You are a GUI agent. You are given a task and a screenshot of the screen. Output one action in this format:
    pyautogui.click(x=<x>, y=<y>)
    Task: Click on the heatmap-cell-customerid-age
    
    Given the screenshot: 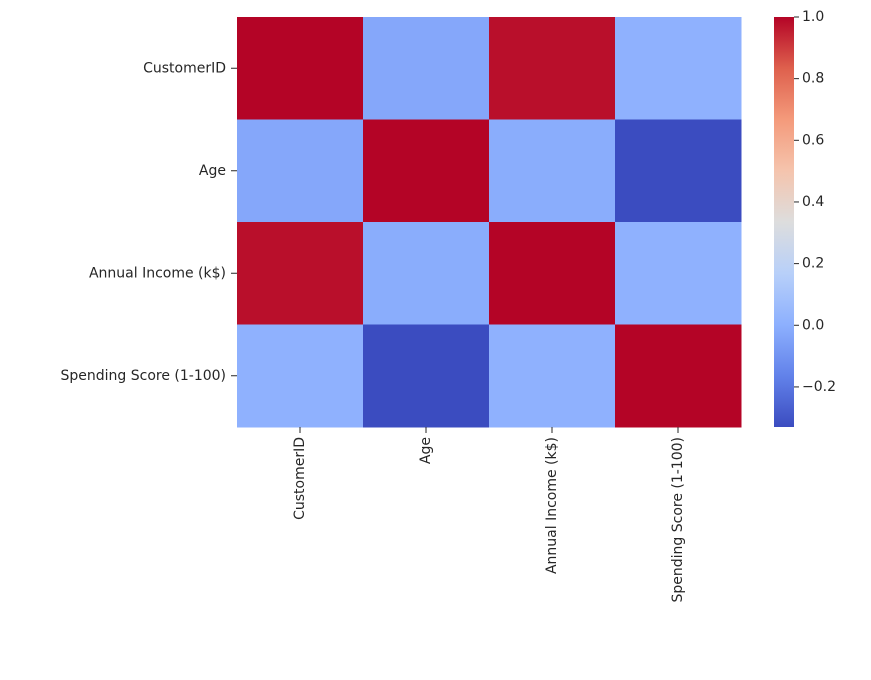 What is the action you would take?
    pyautogui.click(x=426, y=68)
    